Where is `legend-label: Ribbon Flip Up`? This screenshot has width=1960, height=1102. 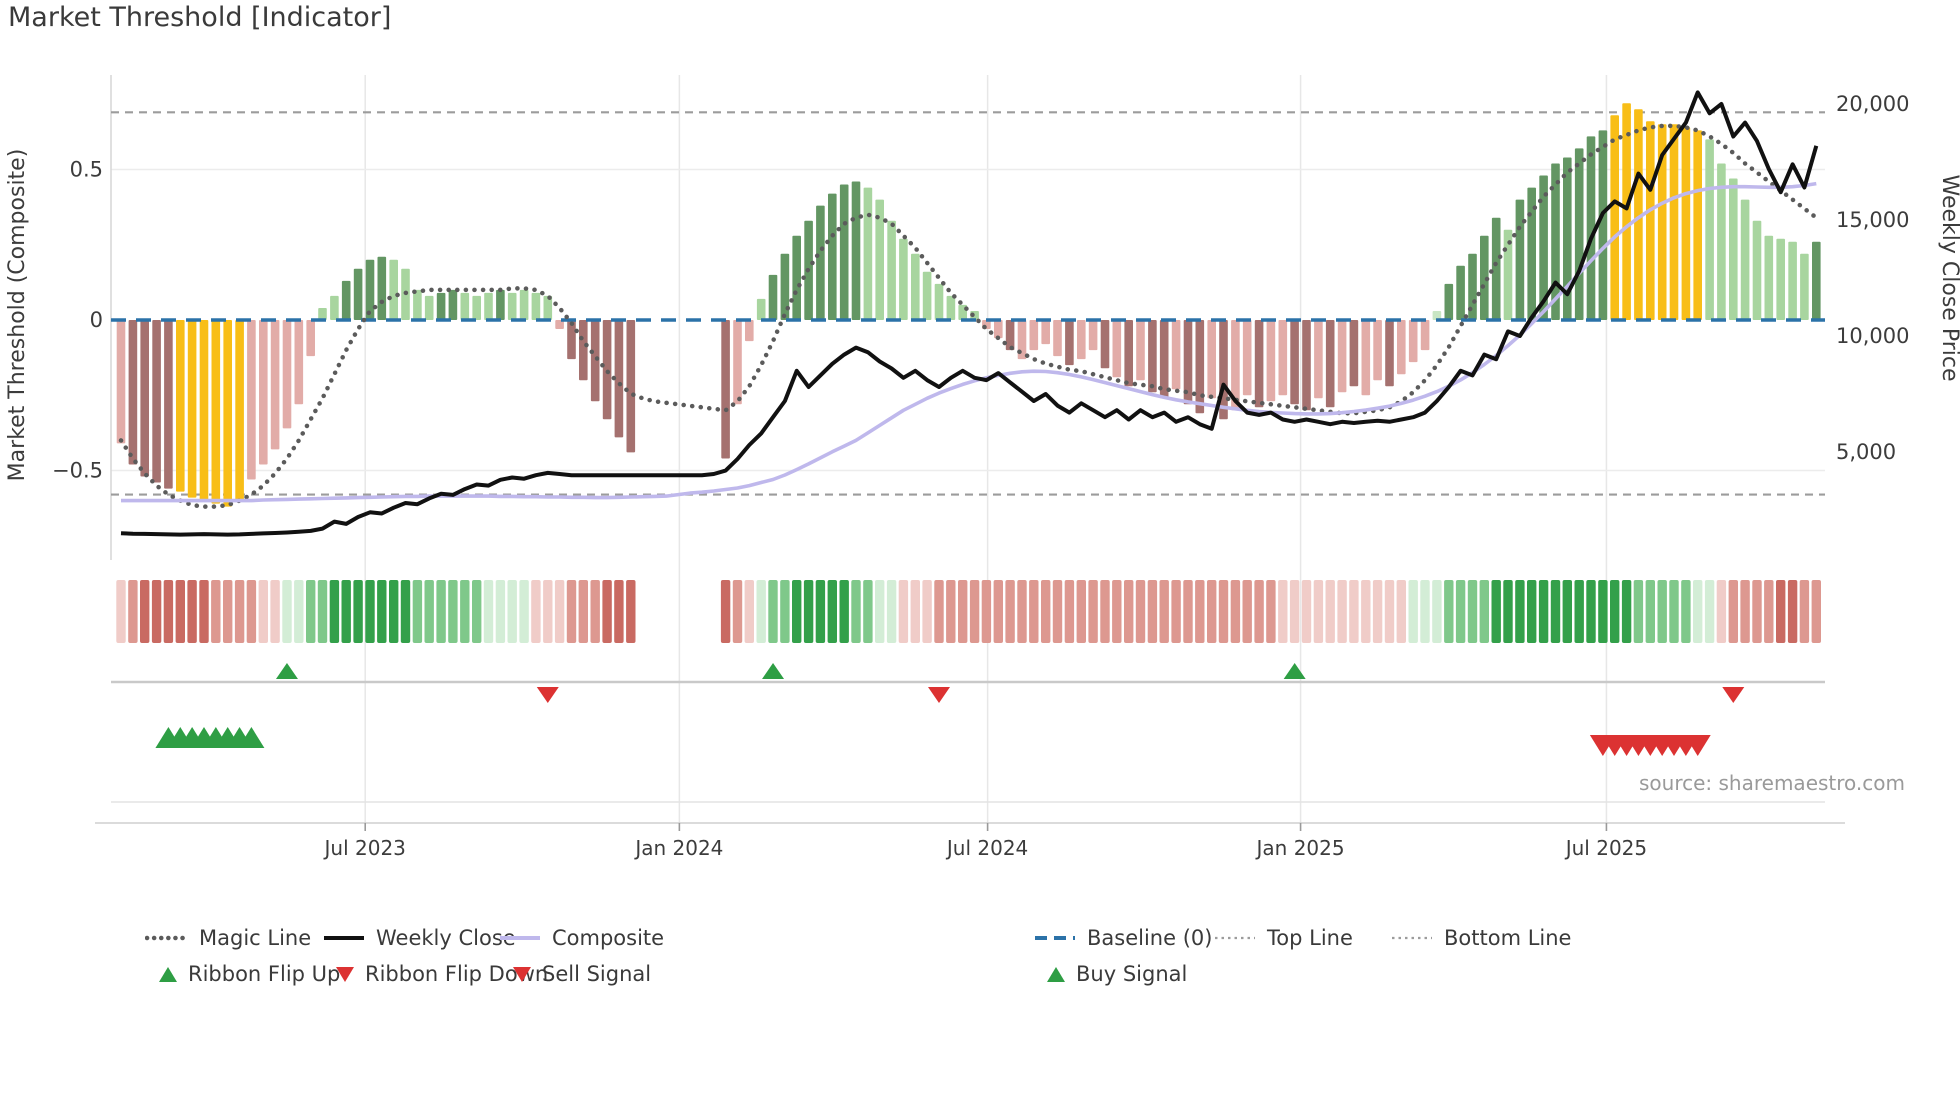
legend-label: Ribbon Flip Up is located at coordinates (264, 974).